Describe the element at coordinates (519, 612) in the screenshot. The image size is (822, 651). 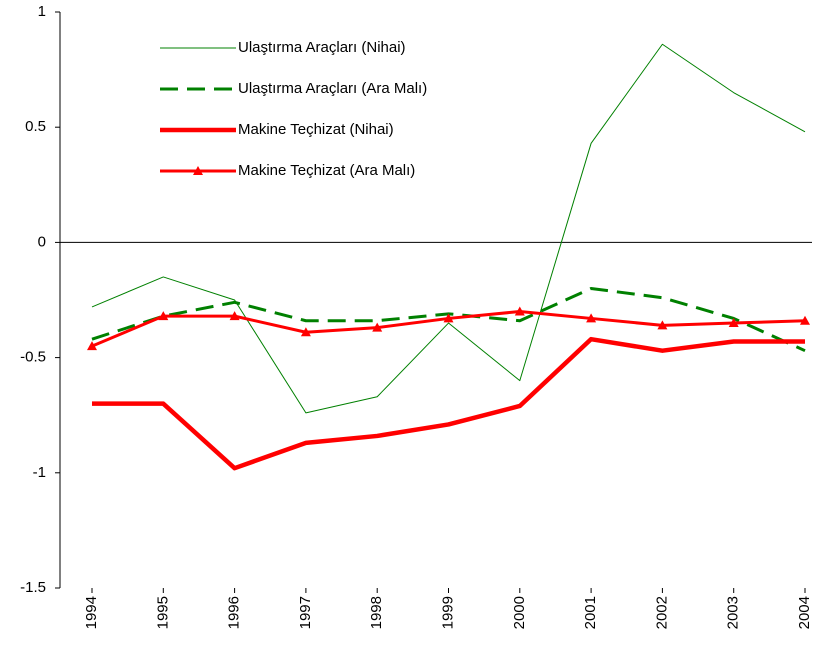
I see `x-tick-label: 2000` at that location.